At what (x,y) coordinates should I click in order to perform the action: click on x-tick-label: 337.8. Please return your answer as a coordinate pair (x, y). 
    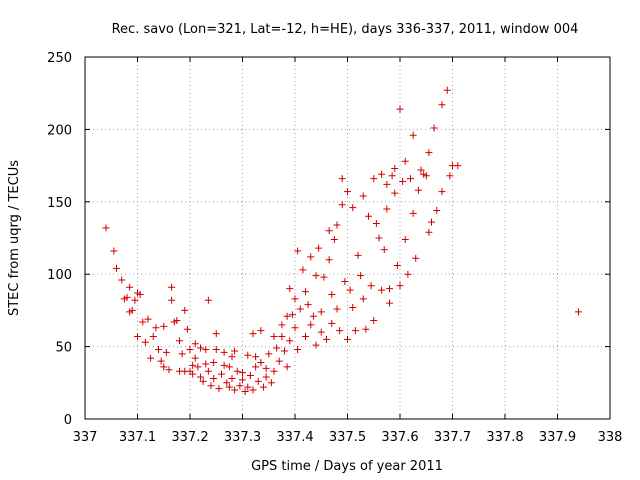
    Looking at the image, I should click on (504, 437).